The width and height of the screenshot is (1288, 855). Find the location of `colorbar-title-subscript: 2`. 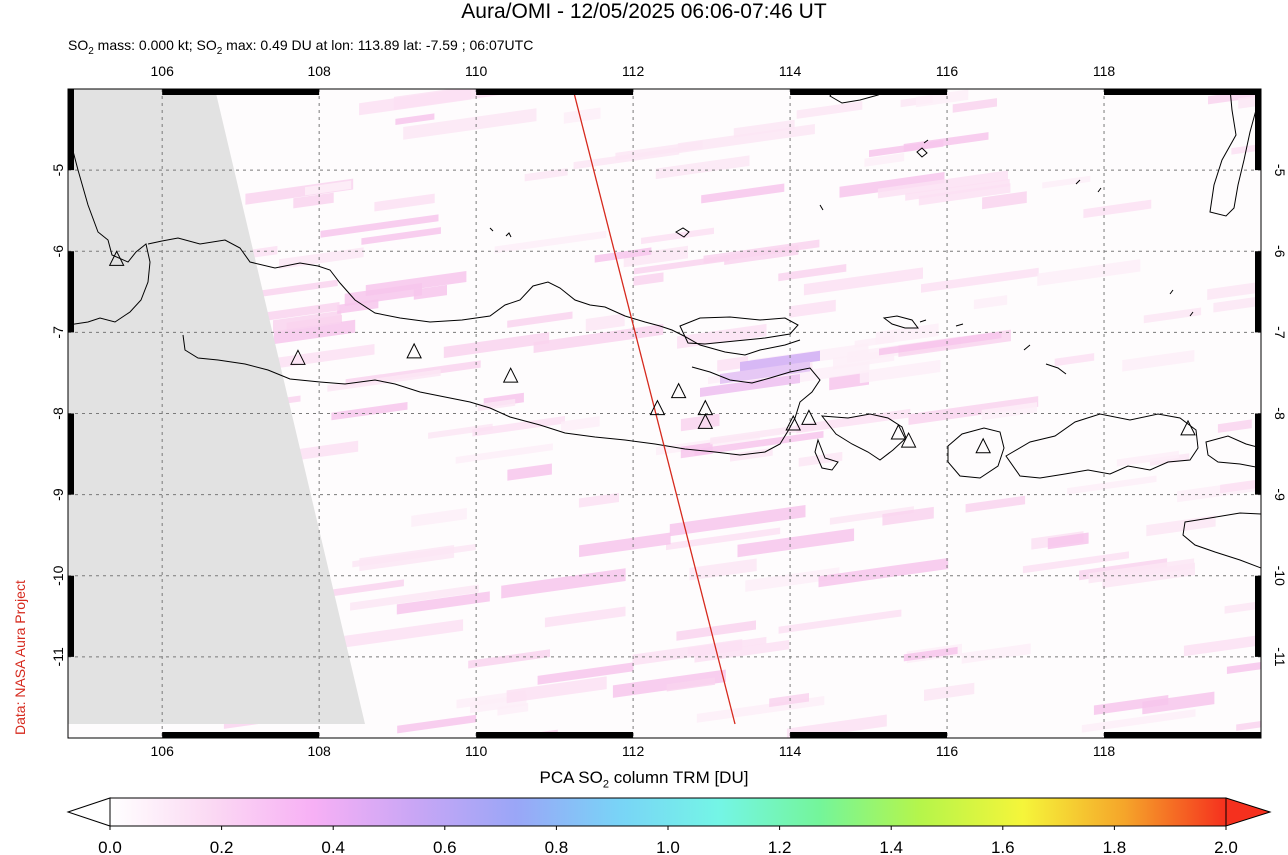

colorbar-title-subscript: 2 is located at coordinates (605, 784).